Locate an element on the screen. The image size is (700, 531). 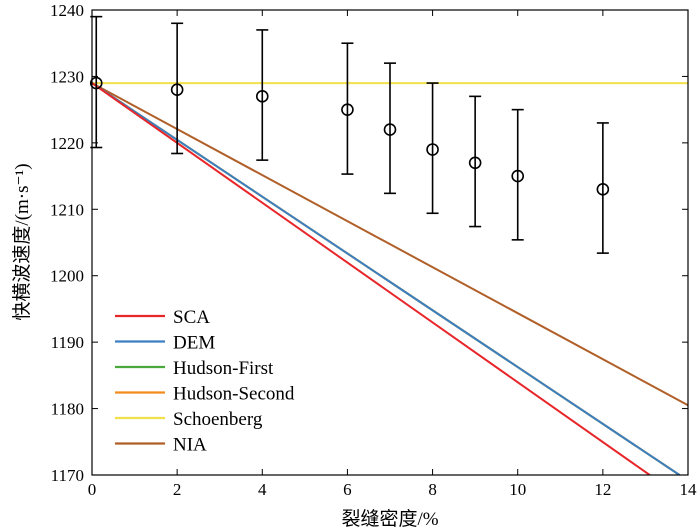
y-tick-label: 1200 is located at coordinates (67, 276).